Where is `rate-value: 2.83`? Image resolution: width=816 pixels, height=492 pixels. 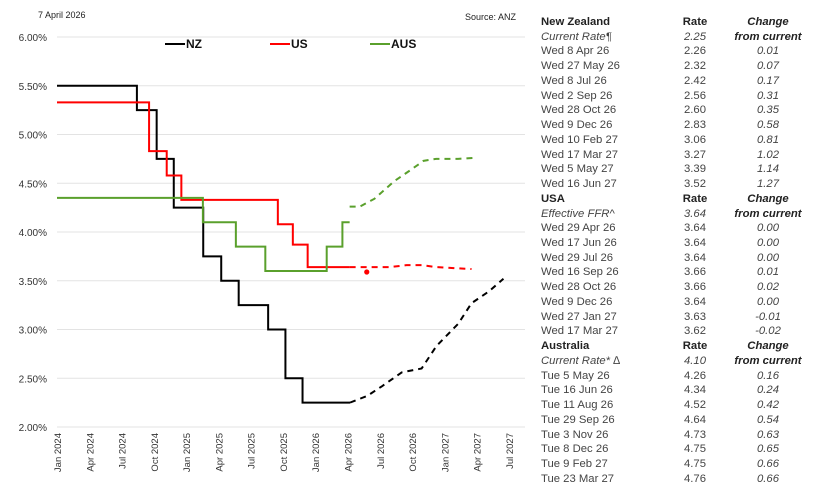 rate-value: 2.83 is located at coordinates (695, 125).